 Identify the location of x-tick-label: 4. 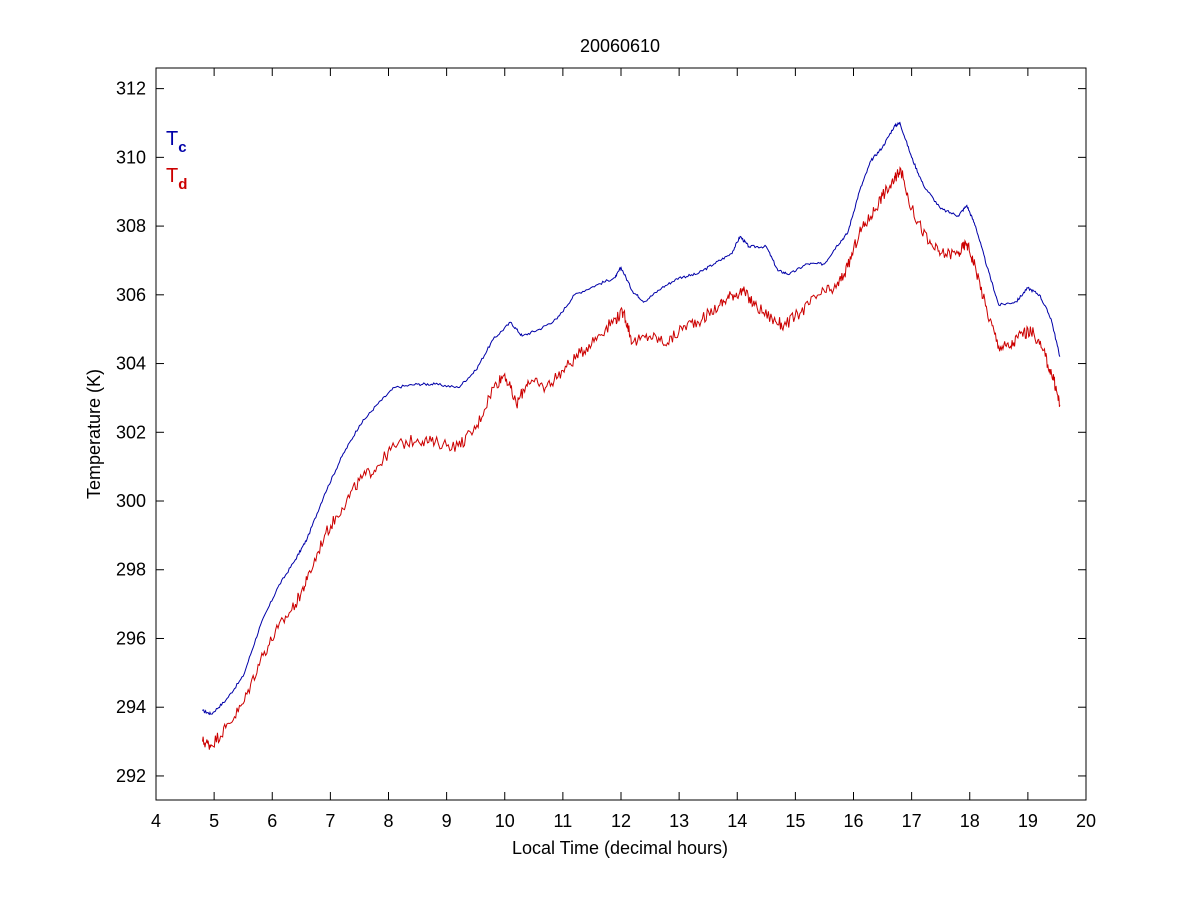
(156, 821).